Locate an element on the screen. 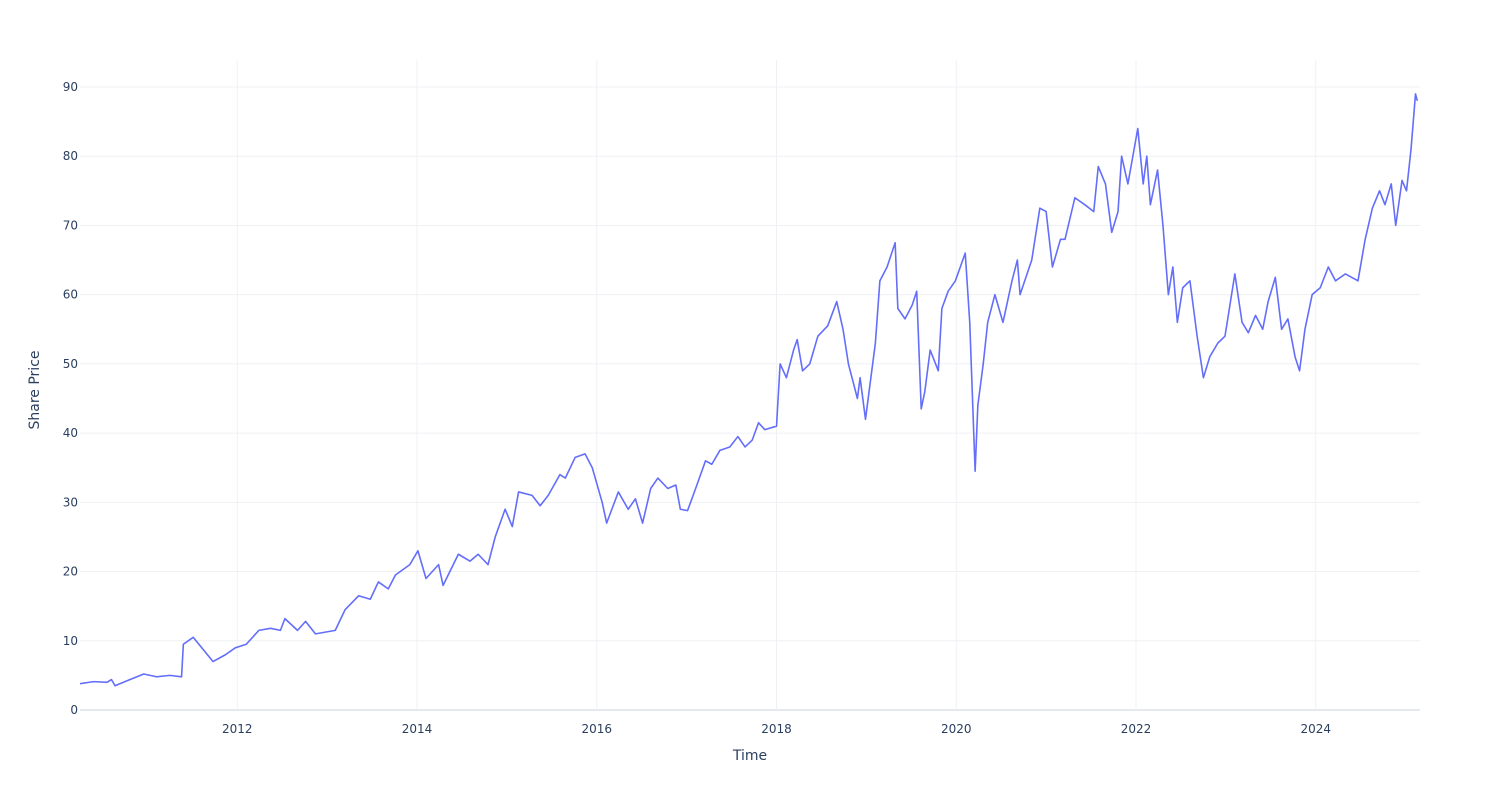  y-tick-label: 10 is located at coordinates (70, 641).